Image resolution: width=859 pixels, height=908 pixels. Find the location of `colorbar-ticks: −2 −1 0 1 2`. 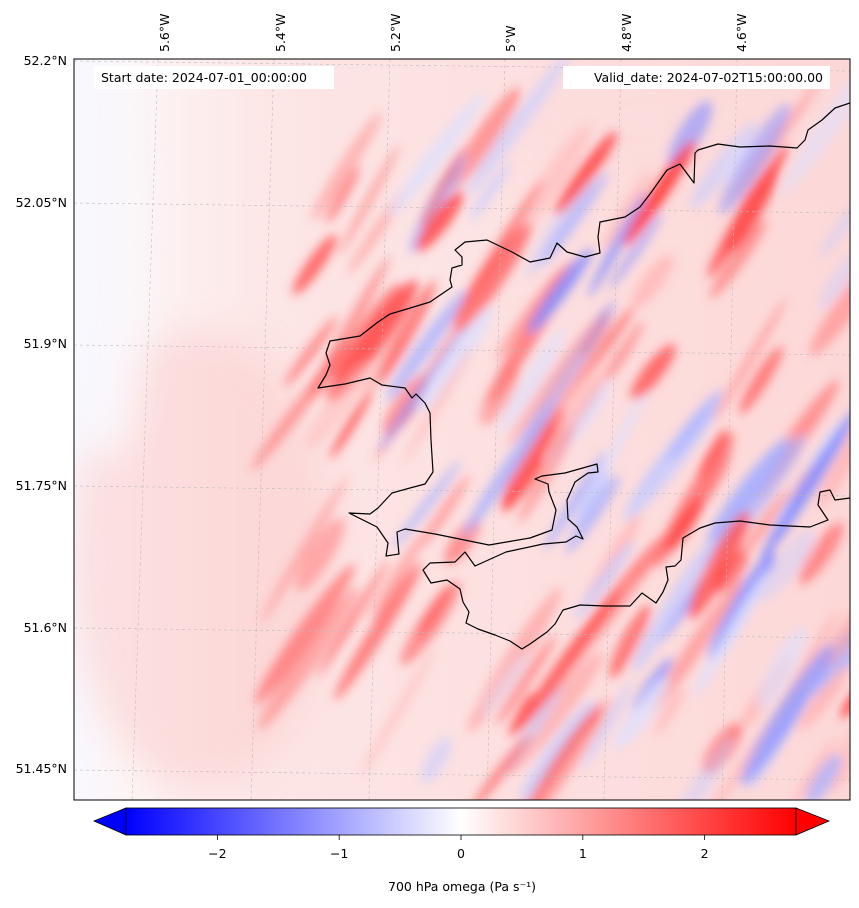

colorbar-ticks: −2 −1 0 1 2 is located at coordinates (458, 848).